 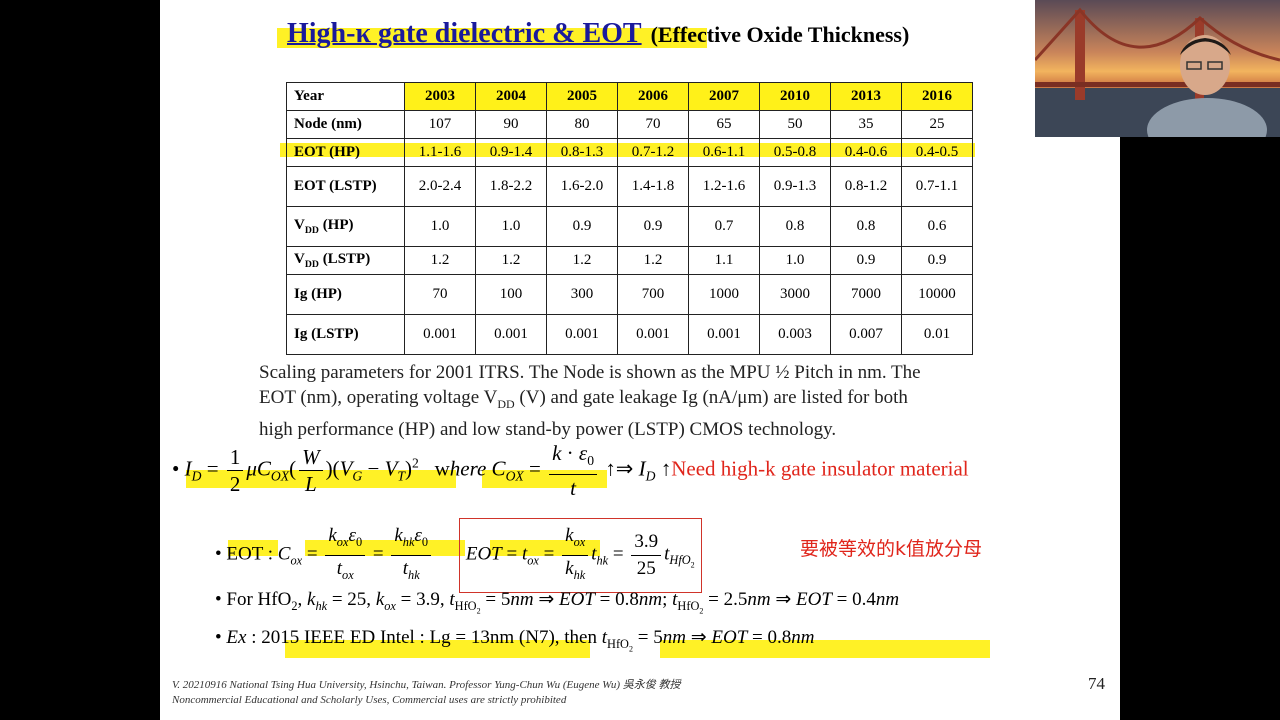 What do you see at coordinates (937, 334) in the screenshot?
I see `table-cell: 0.01` at bounding box center [937, 334].